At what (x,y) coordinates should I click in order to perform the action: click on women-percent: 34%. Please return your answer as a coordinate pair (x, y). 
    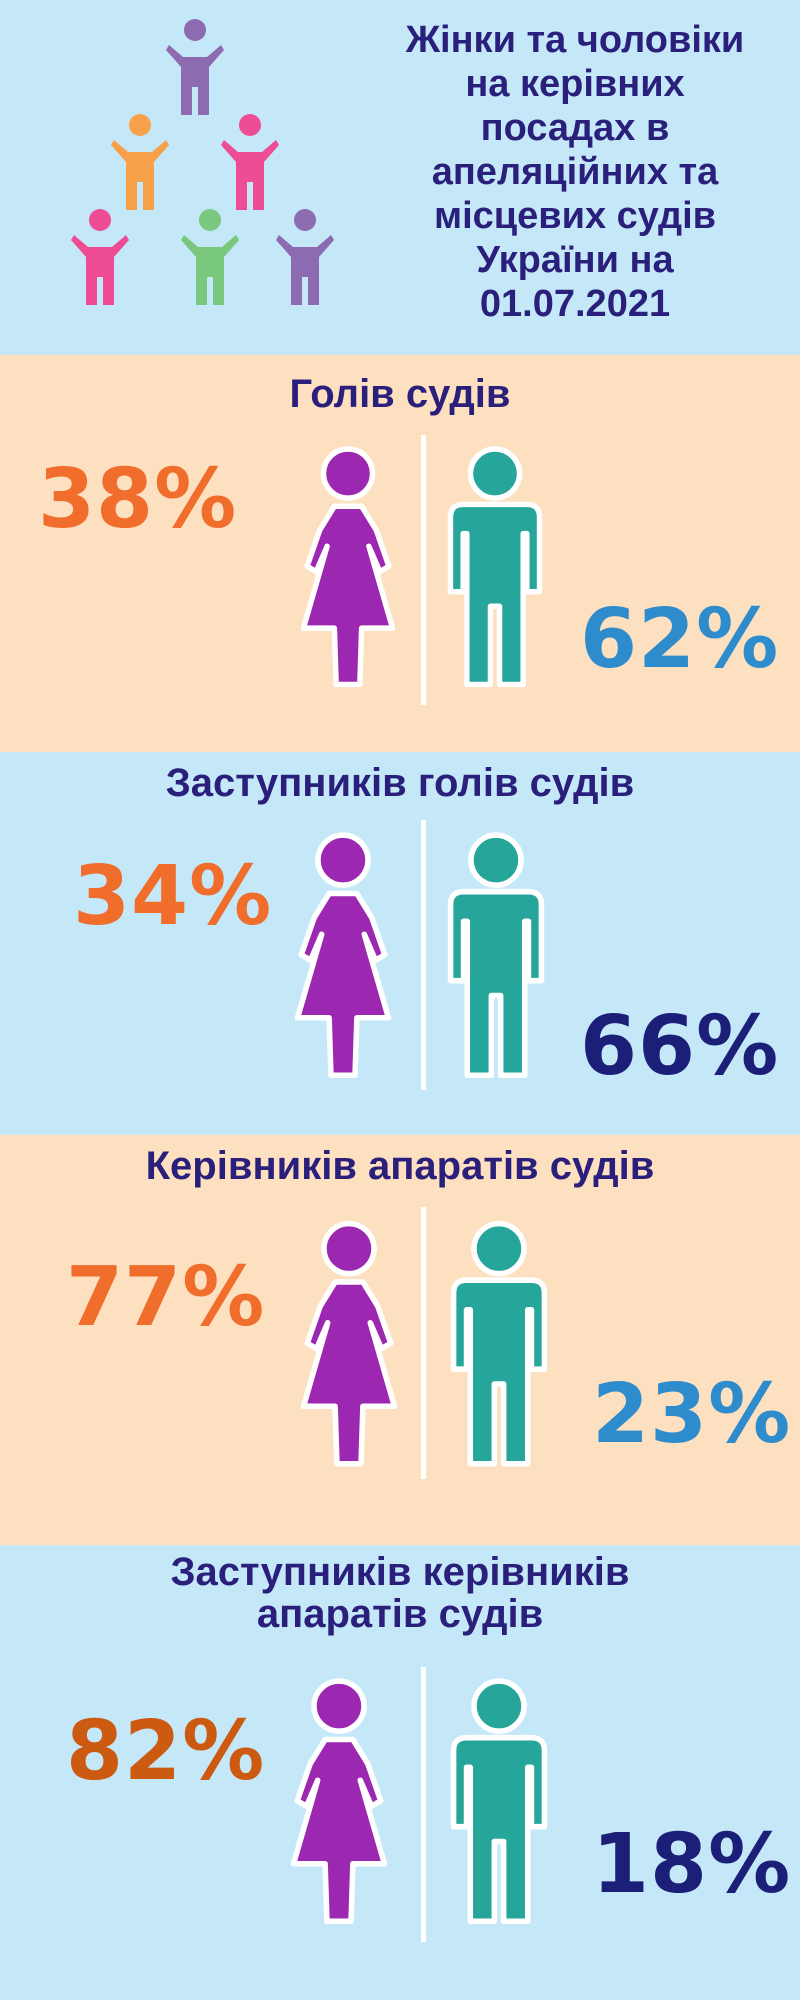
    Looking at the image, I should click on (173, 896).